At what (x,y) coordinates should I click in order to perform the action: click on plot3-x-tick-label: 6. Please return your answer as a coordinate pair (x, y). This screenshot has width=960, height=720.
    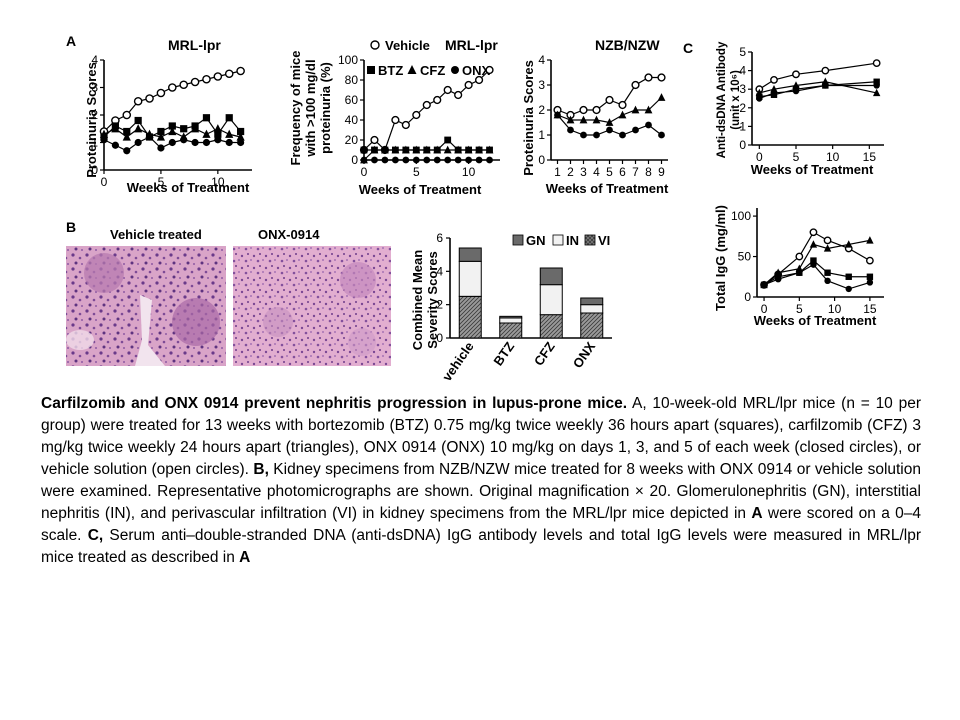
    Looking at the image, I should click on (622, 172).